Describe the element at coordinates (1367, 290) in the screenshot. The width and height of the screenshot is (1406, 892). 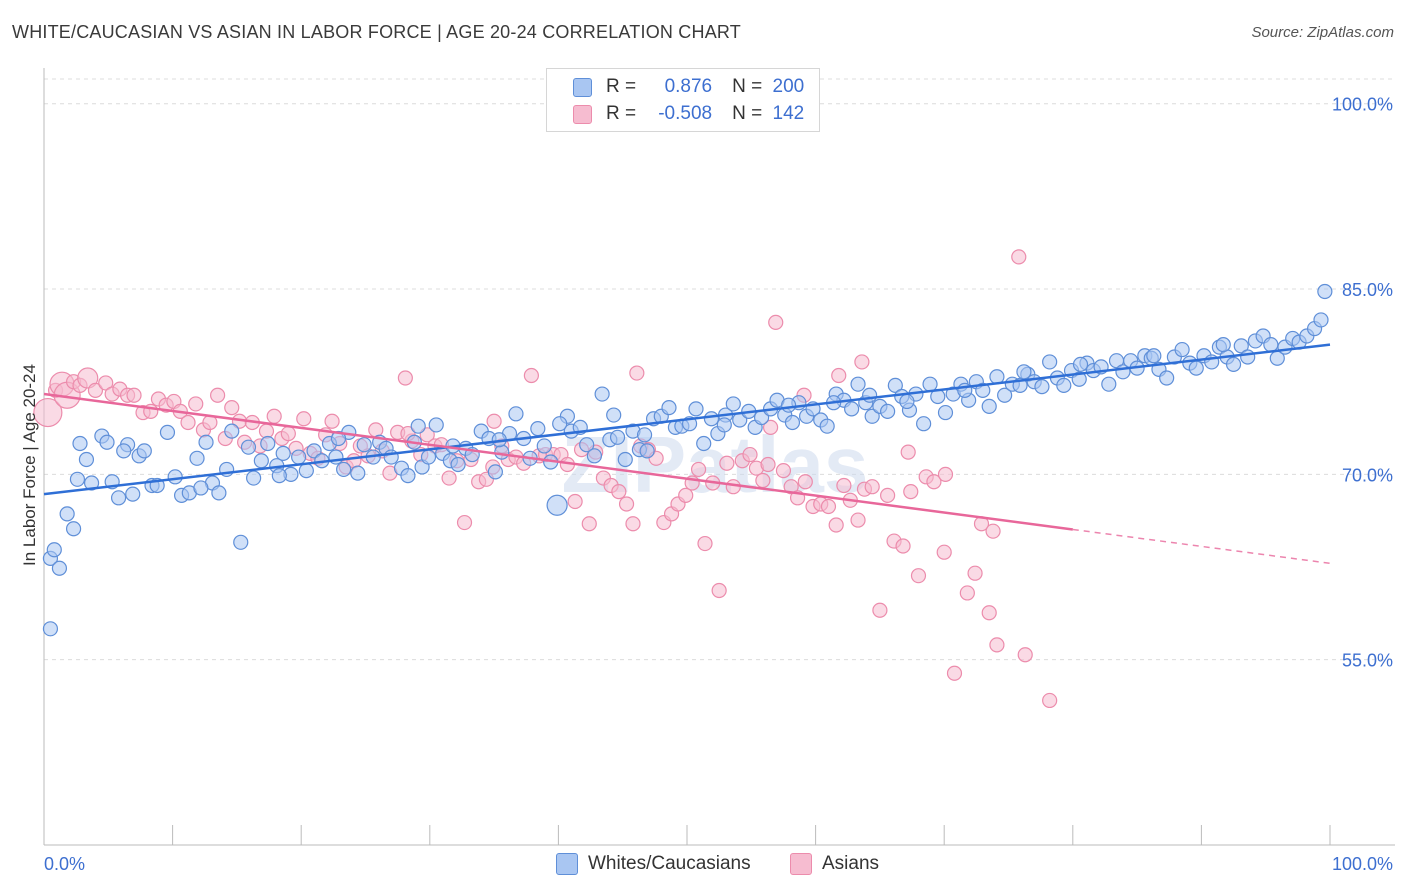
I see `y-tick-label: 85.0%` at that location.